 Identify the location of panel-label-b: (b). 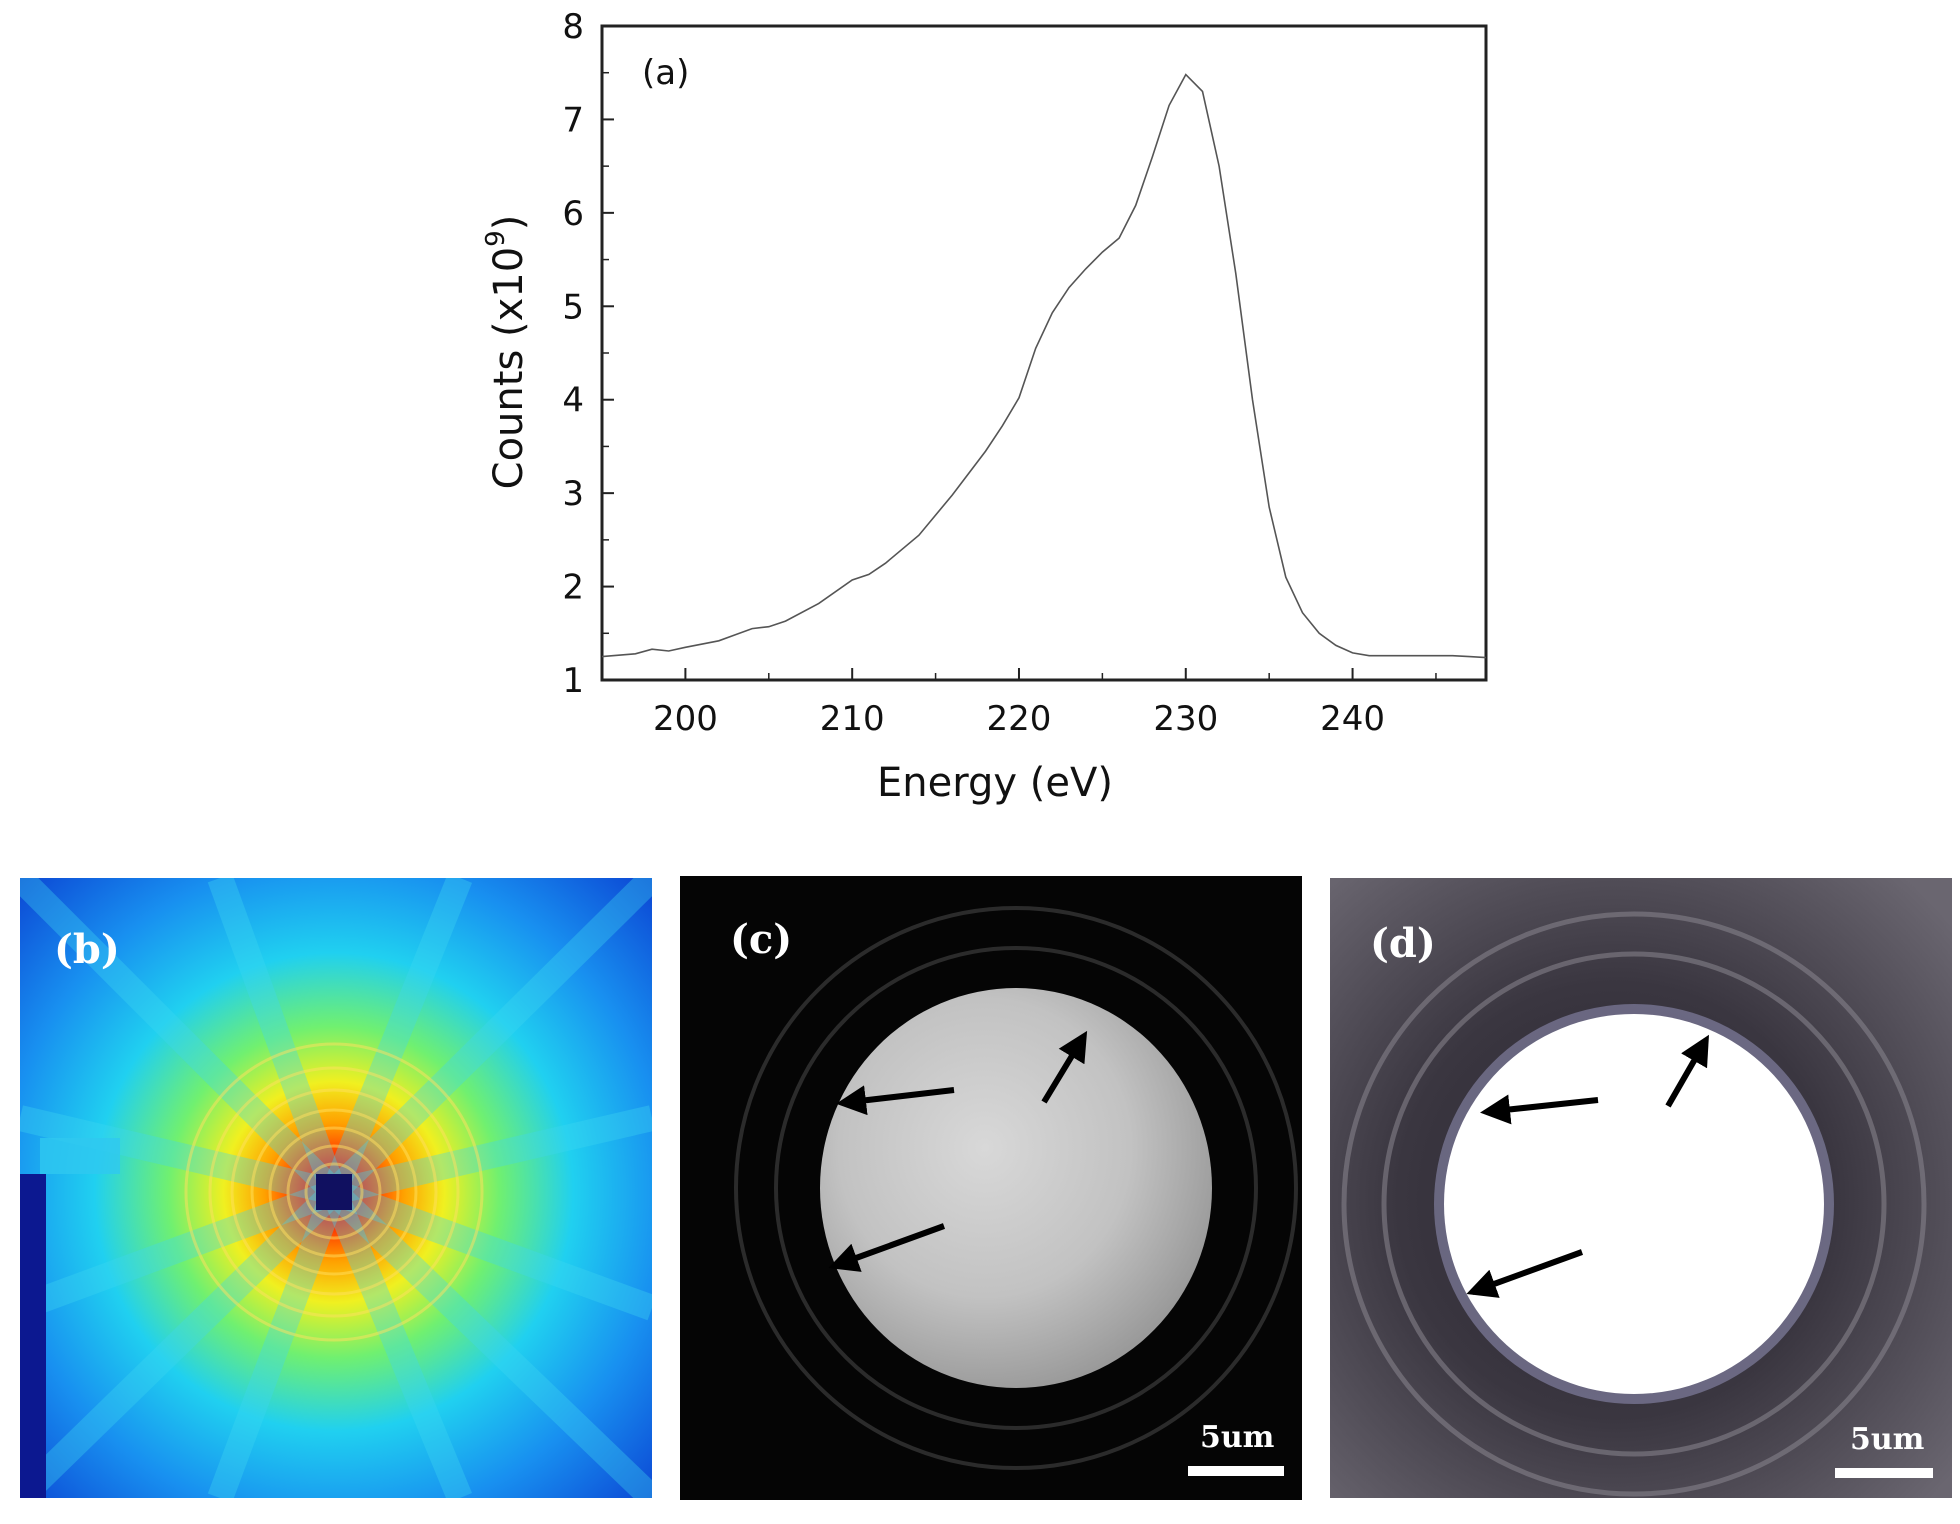
(87, 949).